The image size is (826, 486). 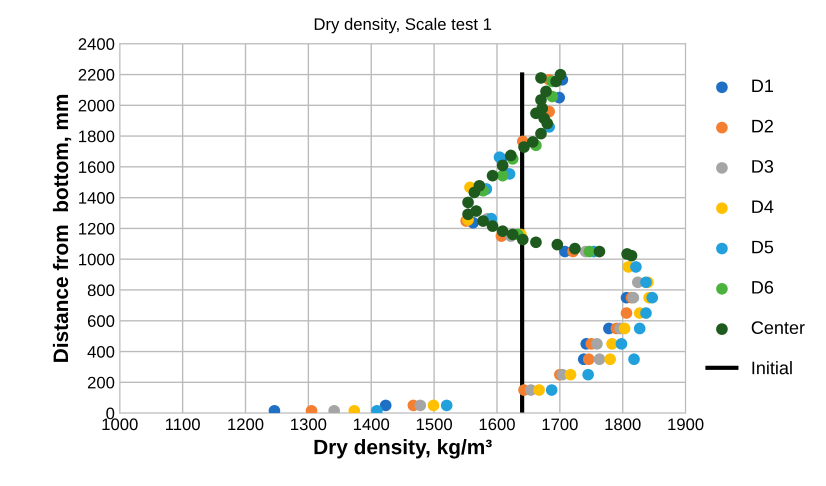 I want to click on y-tick-label: 400, so click(x=100, y=352).